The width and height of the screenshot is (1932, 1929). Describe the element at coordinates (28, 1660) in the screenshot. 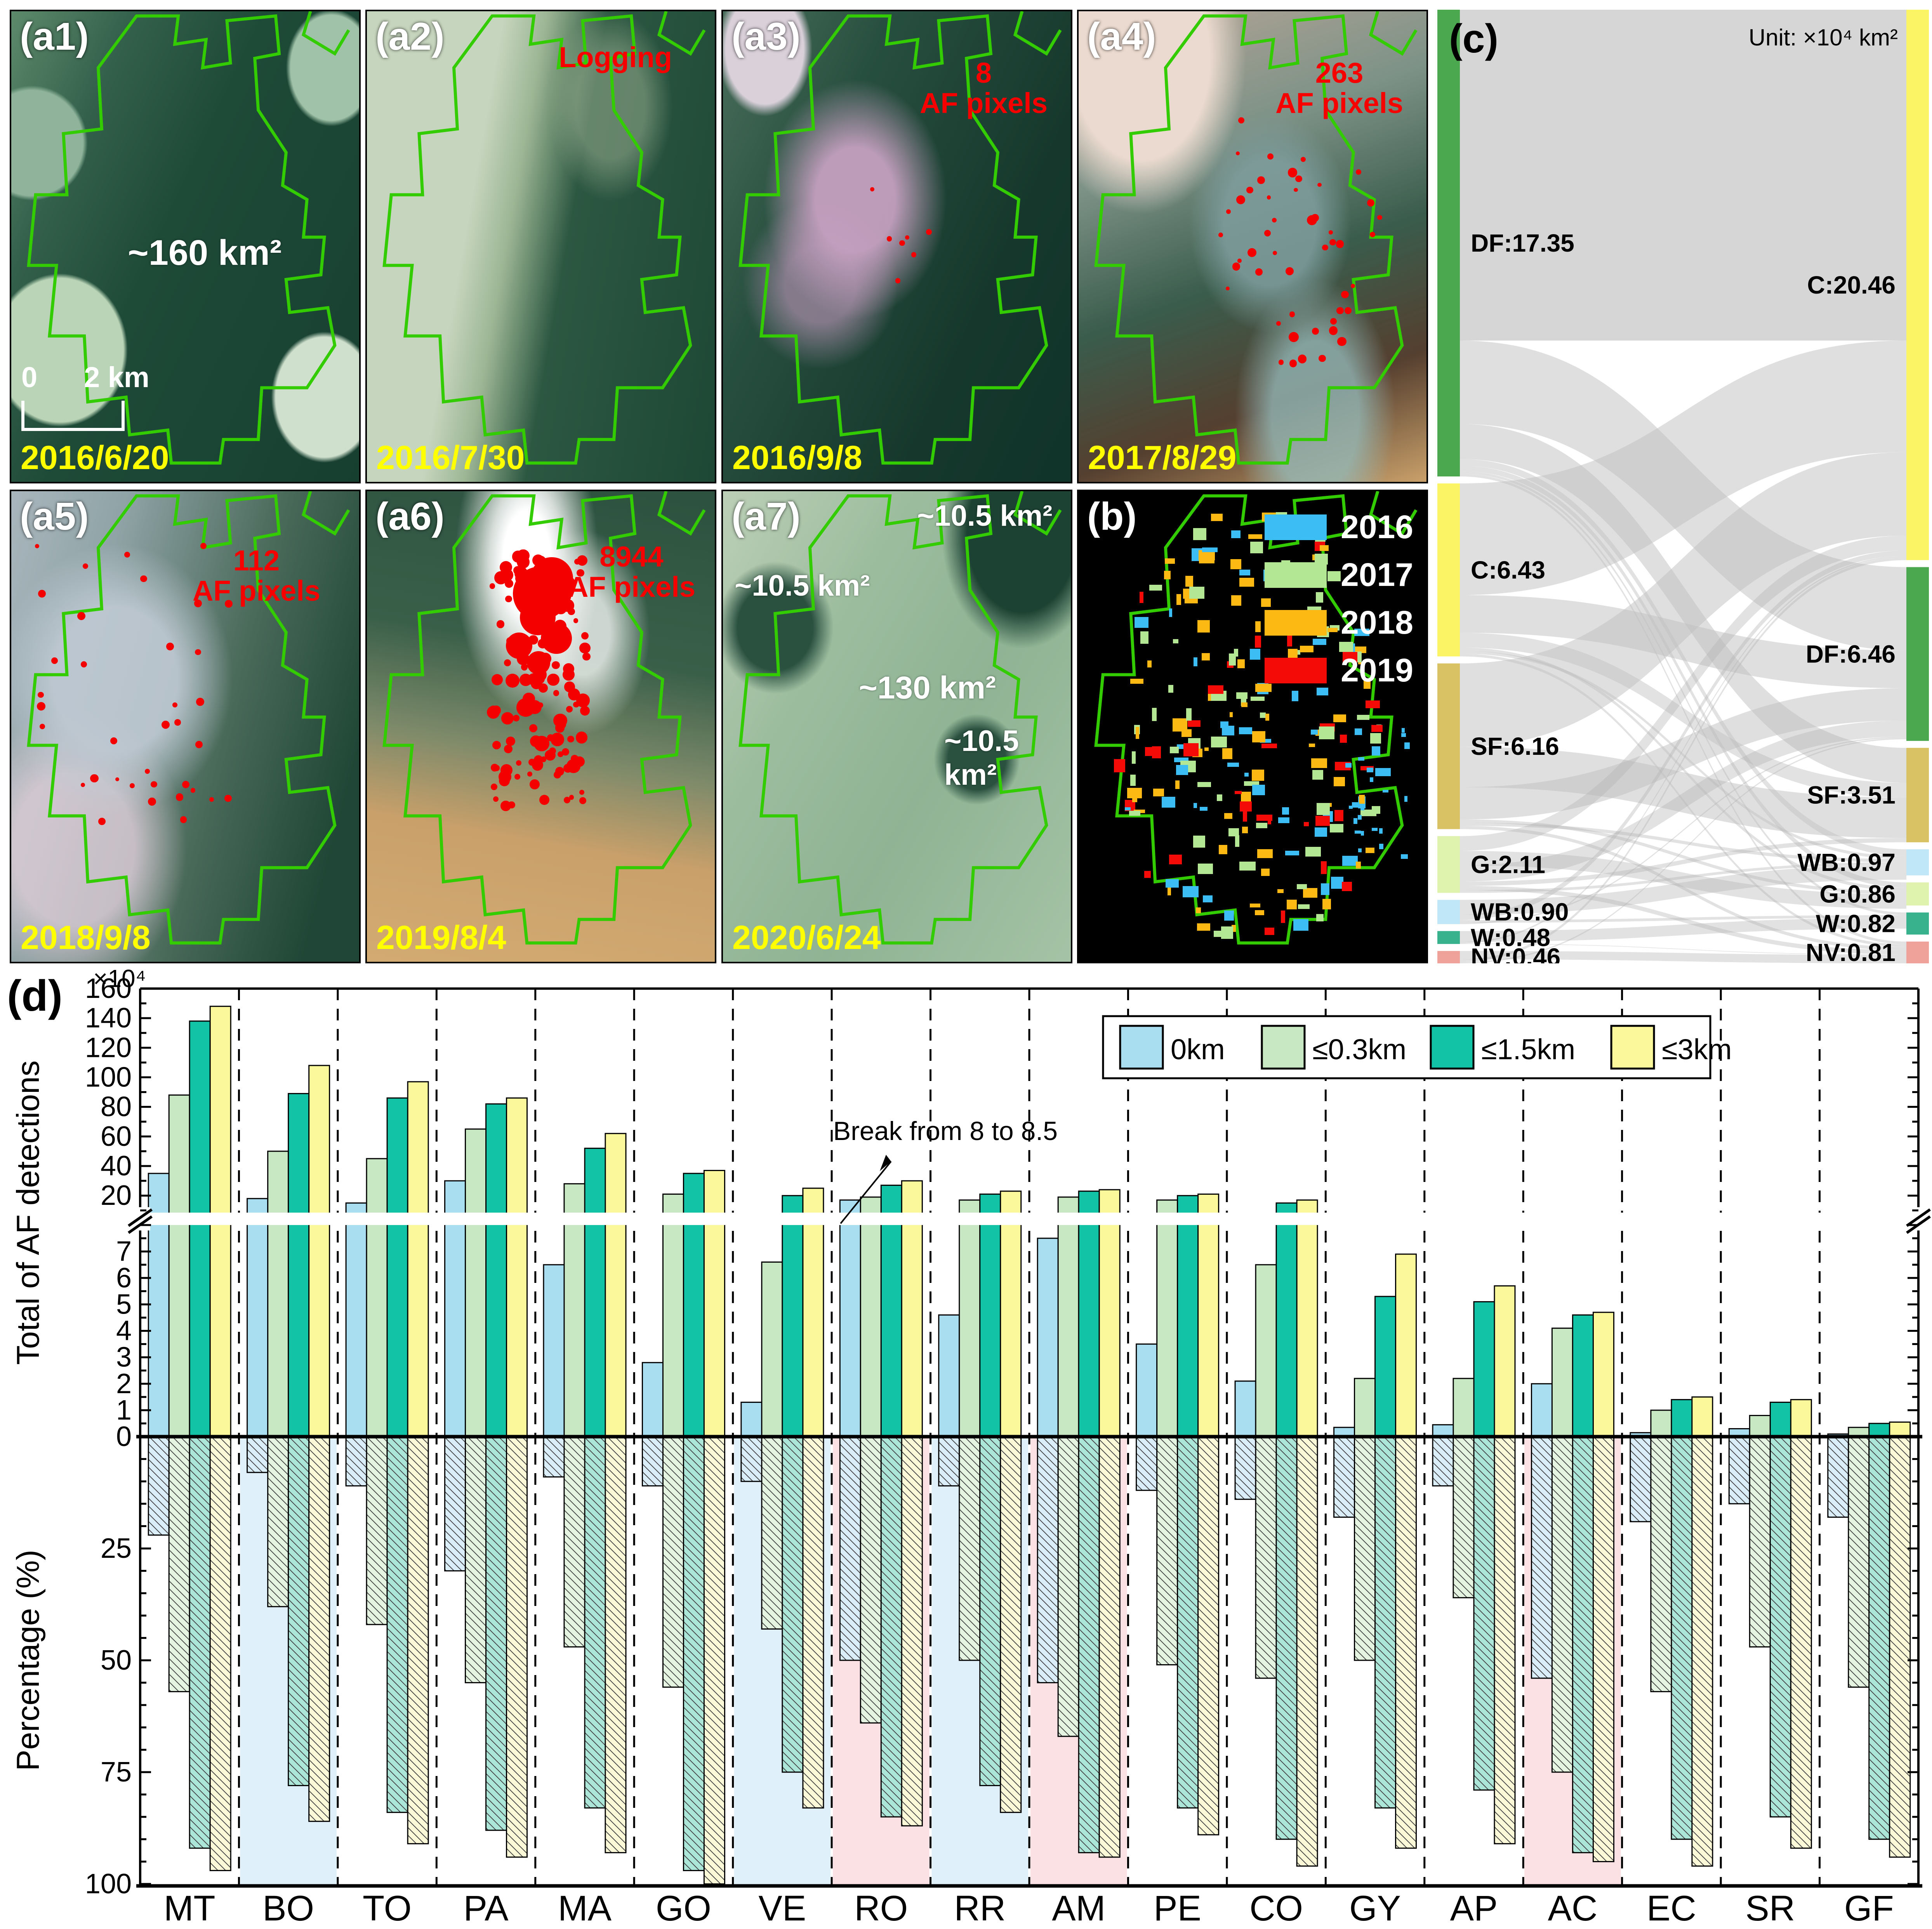

I see `svg-text: Percentage (%)` at that location.